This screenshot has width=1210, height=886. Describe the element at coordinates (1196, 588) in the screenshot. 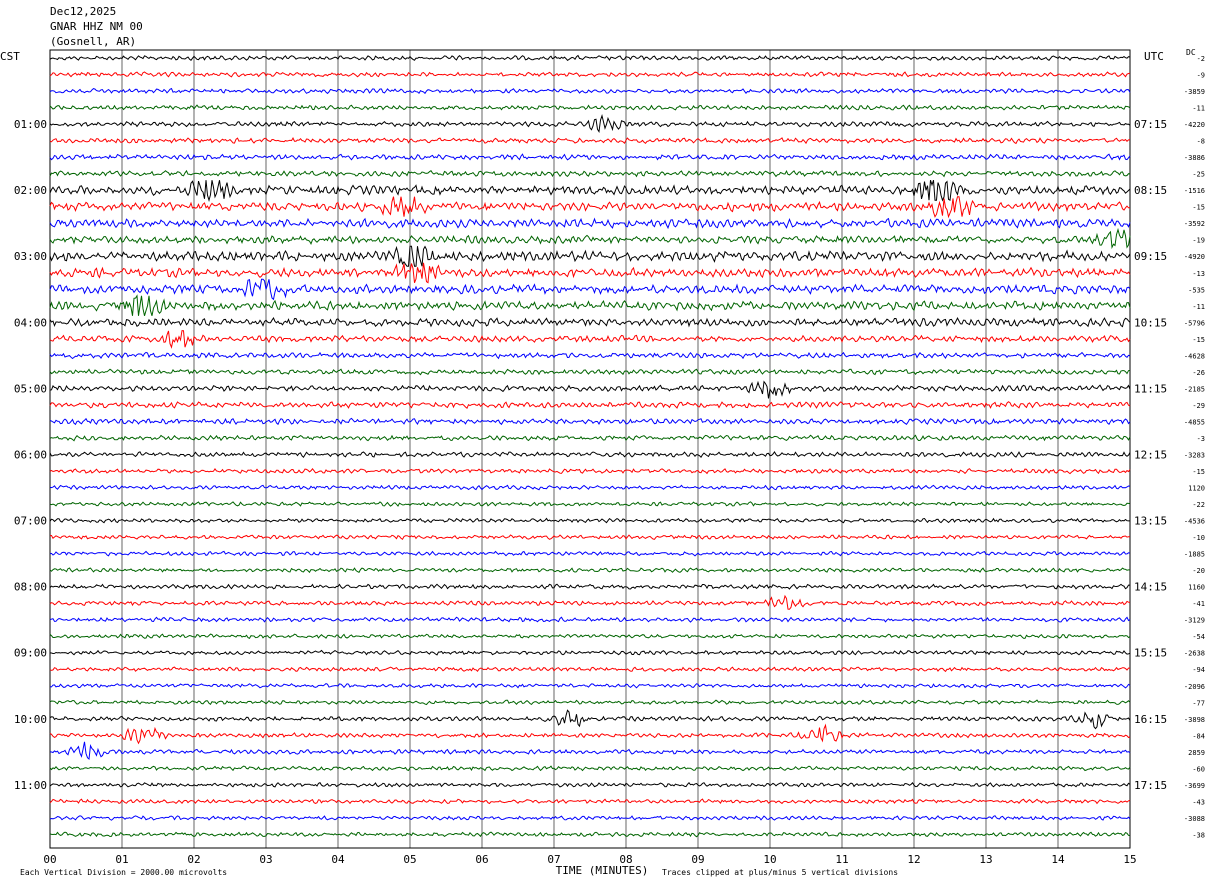

I see `dc-offset-label: 1160` at that location.